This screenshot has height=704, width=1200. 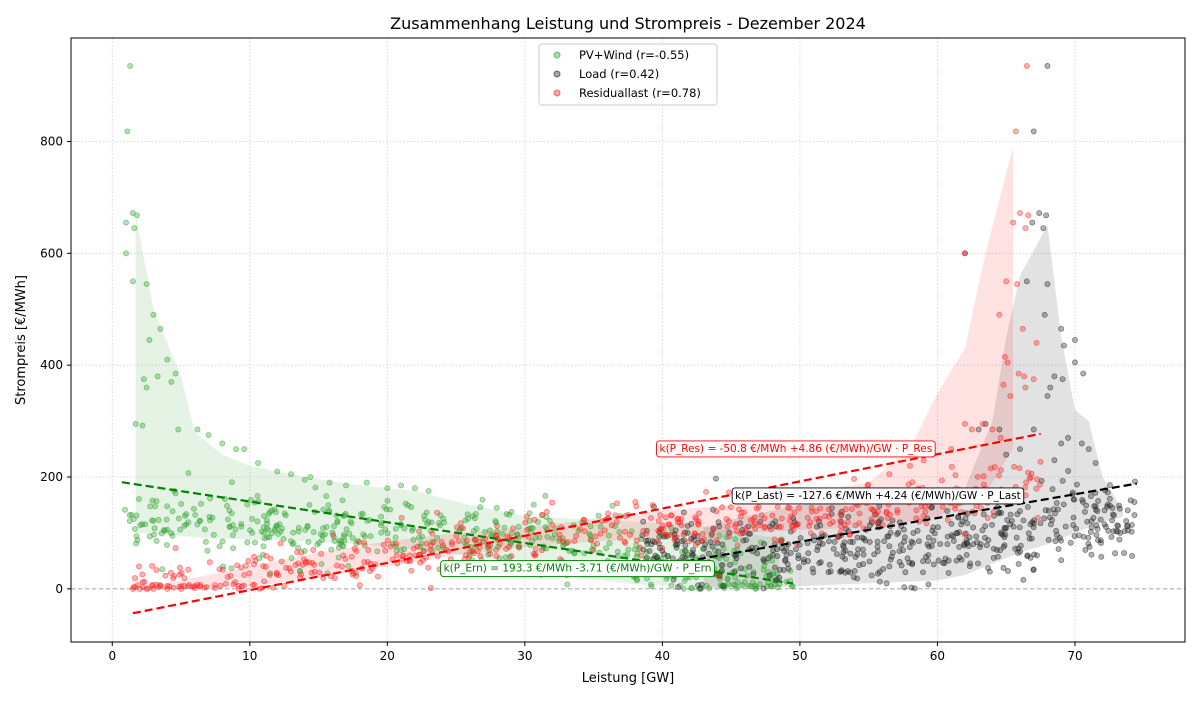 What do you see at coordinates (557, 55) in the screenshot?
I see `legend-marker-pv-wind` at bounding box center [557, 55].